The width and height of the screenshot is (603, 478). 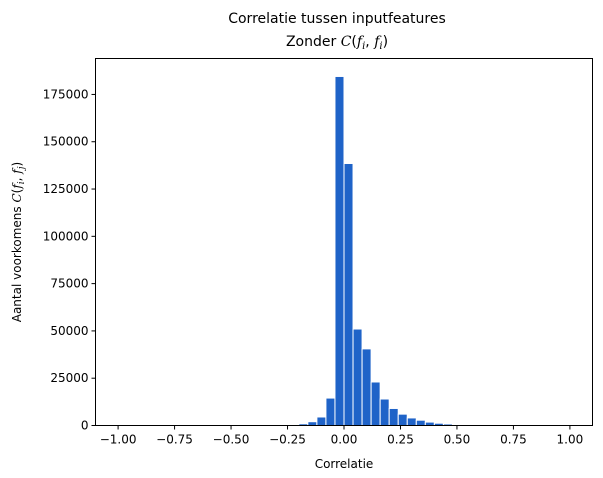 I want to click on x-tick-label: 0.75, so click(x=513, y=440).